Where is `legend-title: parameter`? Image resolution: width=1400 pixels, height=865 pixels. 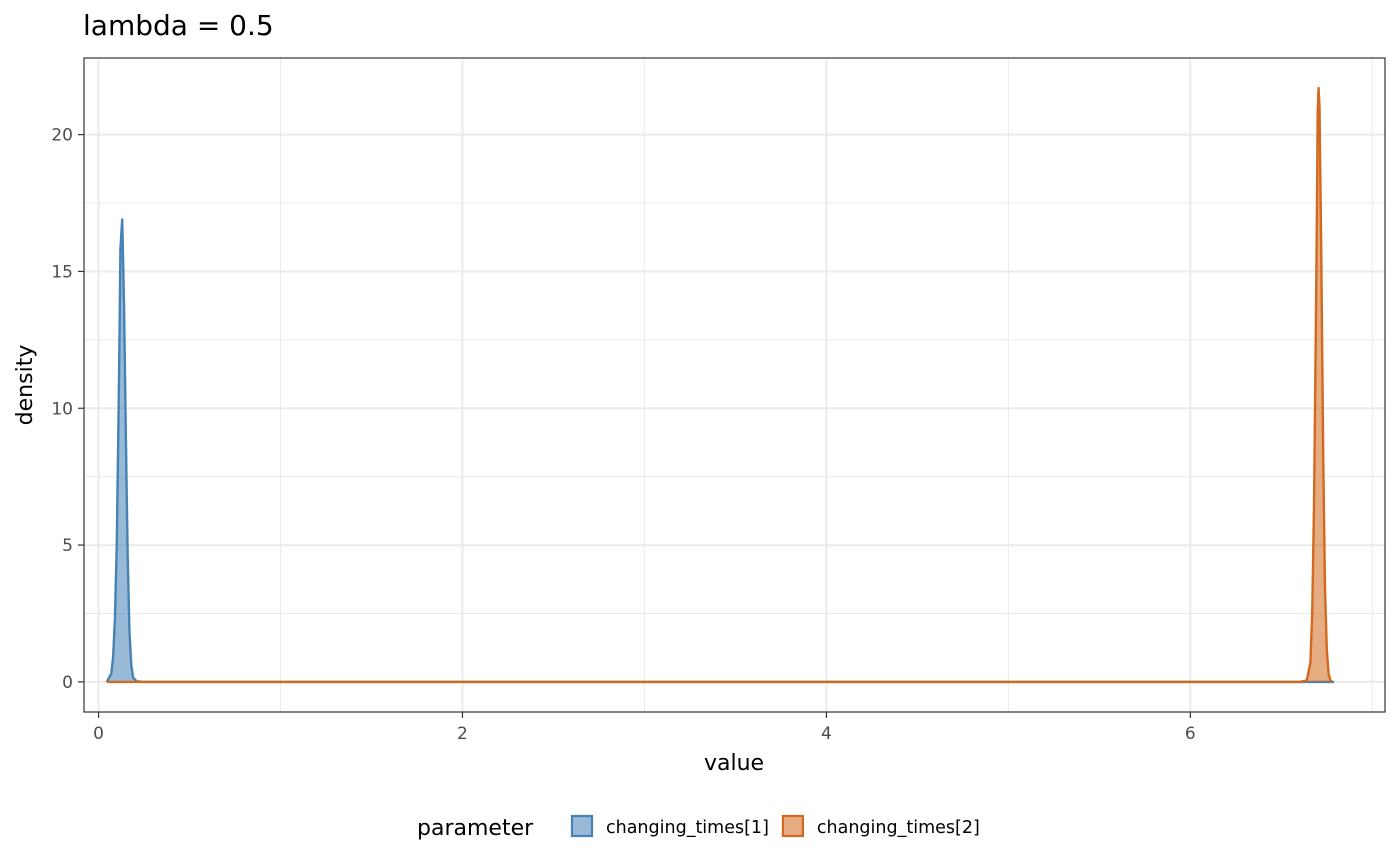 legend-title: parameter is located at coordinates (475, 828).